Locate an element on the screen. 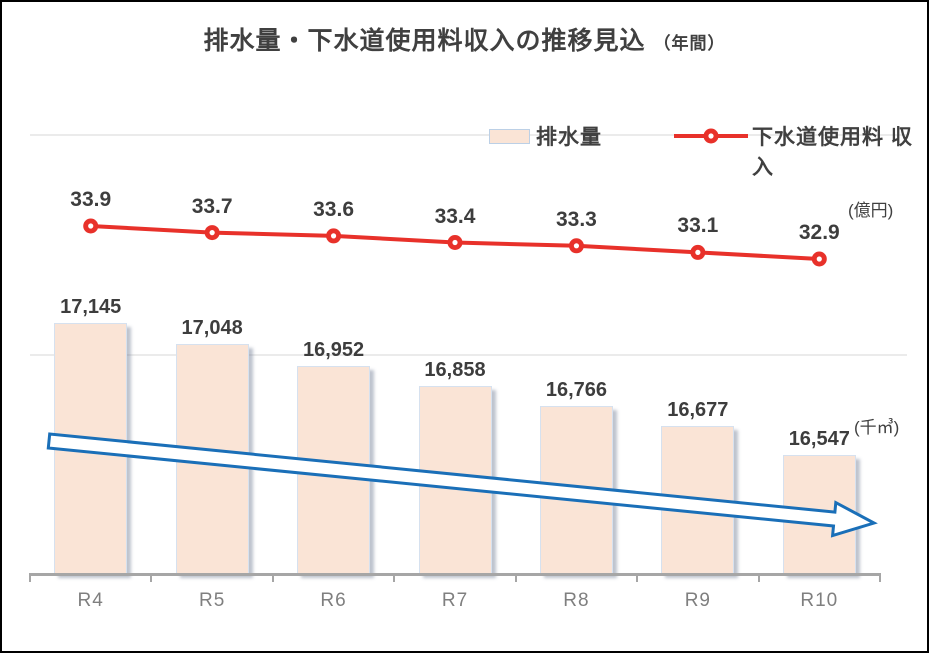 The width and height of the screenshot is (929, 653). legend-line-marker-center is located at coordinates (711, 136).